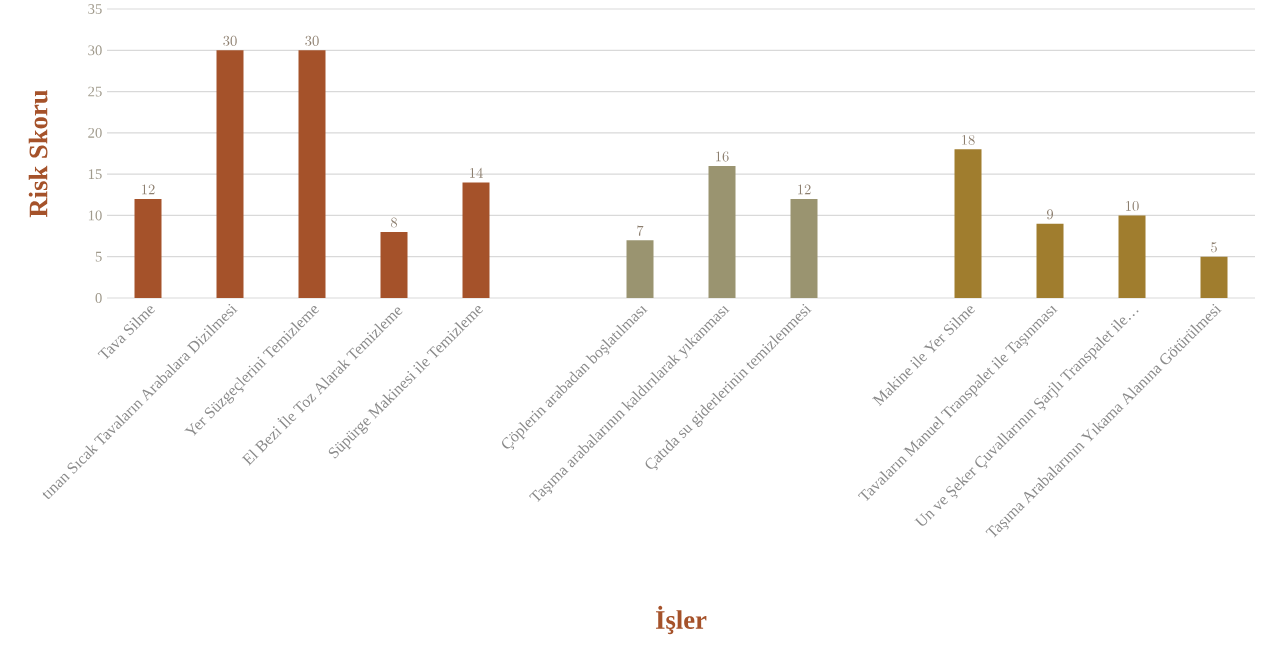 The height and width of the screenshot is (647, 1270). What do you see at coordinates (1214, 247) in the screenshot?
I see `data-label: 5` at bounding box center [1214, 247].